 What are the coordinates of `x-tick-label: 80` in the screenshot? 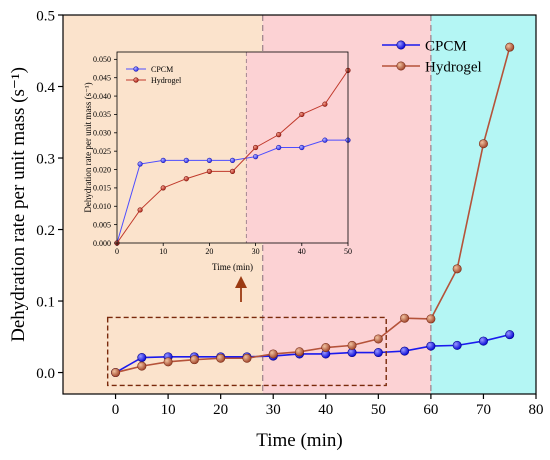 It's located at (536, 410).